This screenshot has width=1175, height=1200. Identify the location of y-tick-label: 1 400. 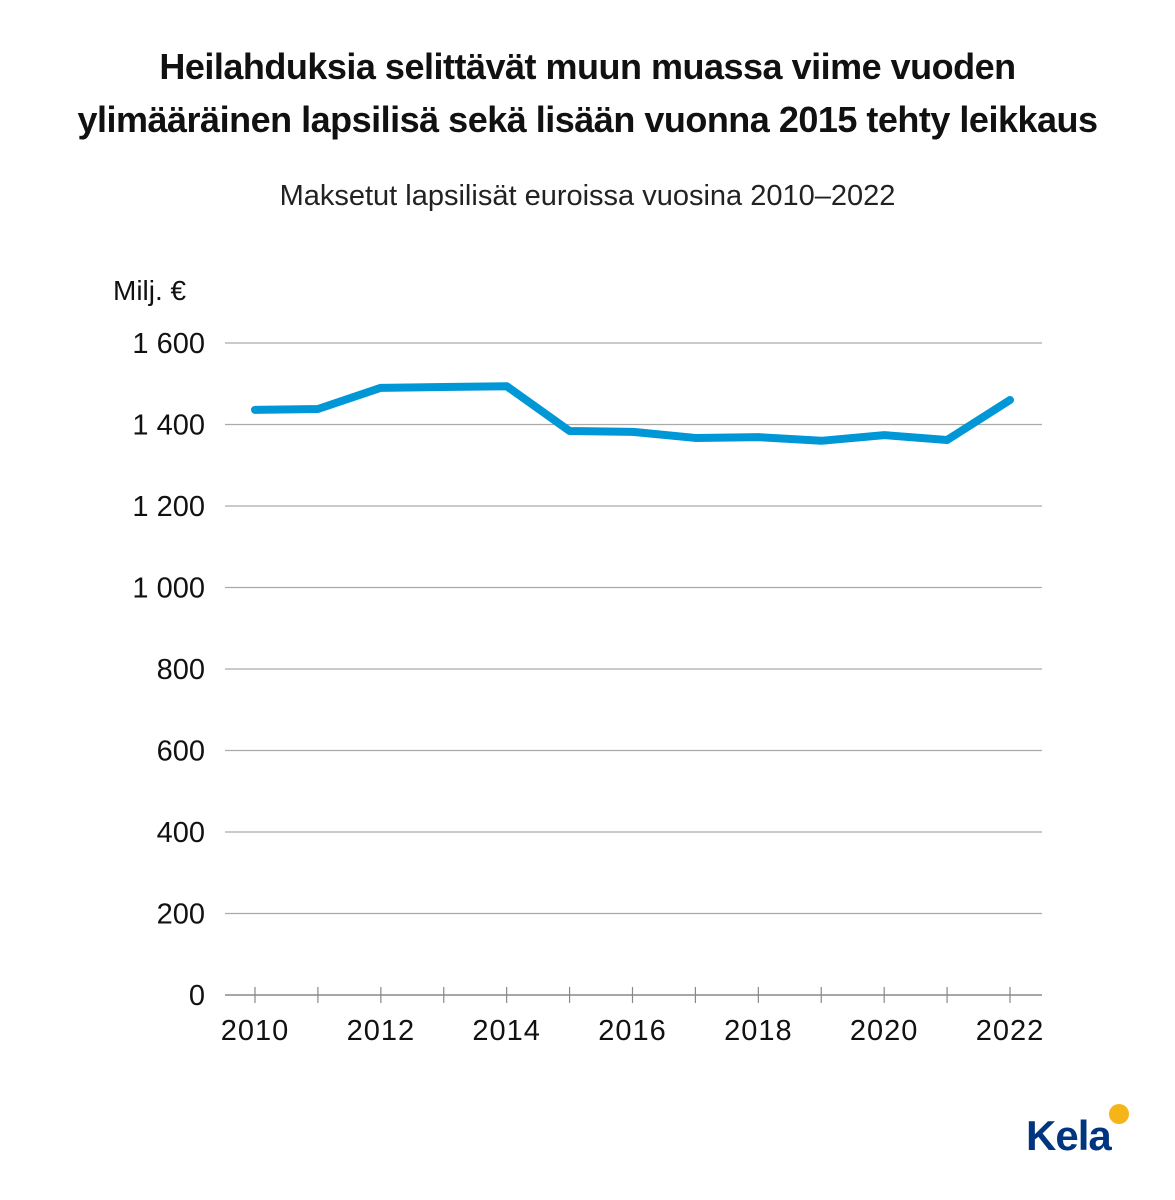
(168, 426).